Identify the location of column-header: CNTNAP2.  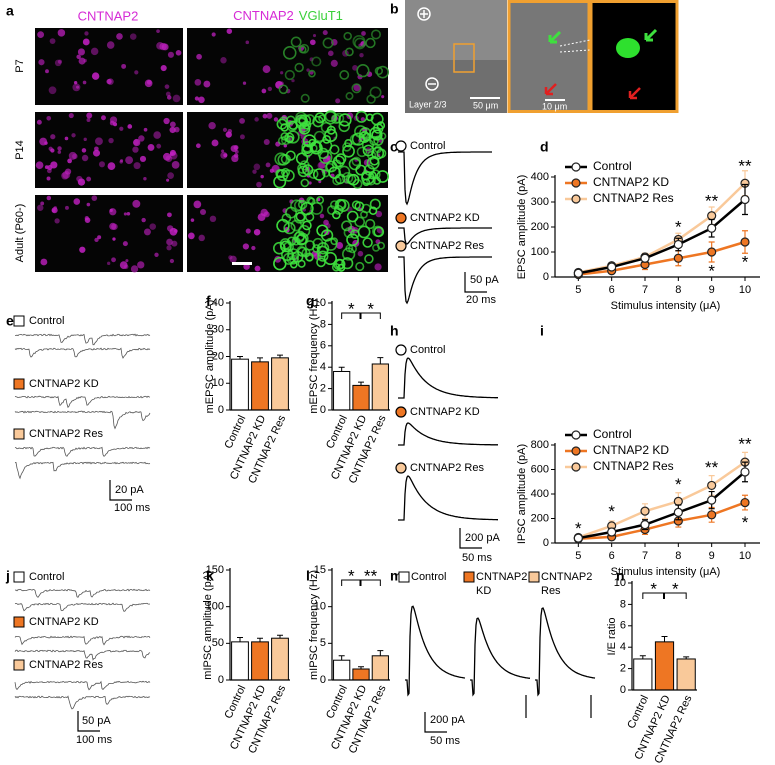
(108, 15).